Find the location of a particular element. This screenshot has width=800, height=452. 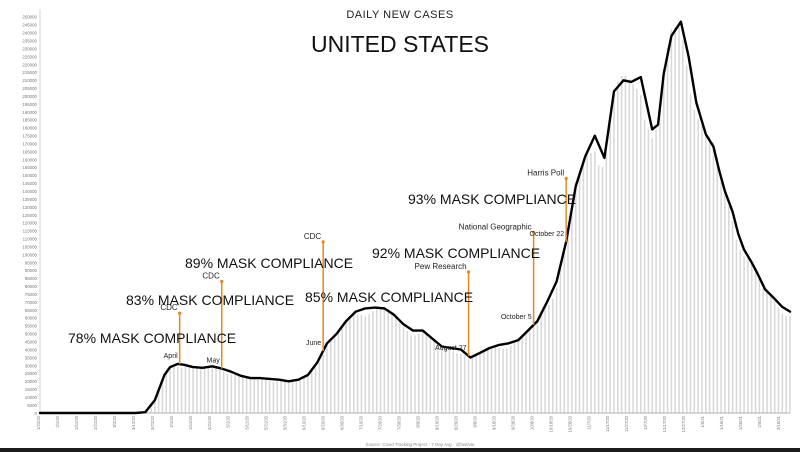

x-tick-label: 2/15/21 is located at coordinates (778, 422).